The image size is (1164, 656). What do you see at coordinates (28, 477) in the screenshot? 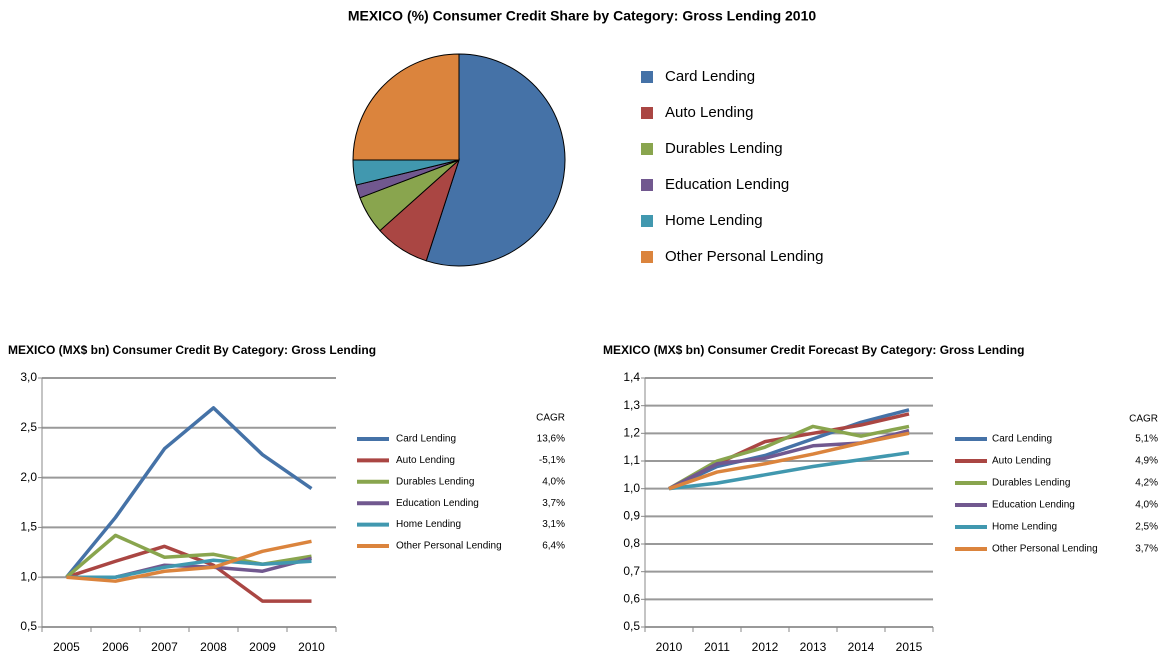
I see `y-tick-label: 2,0` at bounding box center [28, 477].